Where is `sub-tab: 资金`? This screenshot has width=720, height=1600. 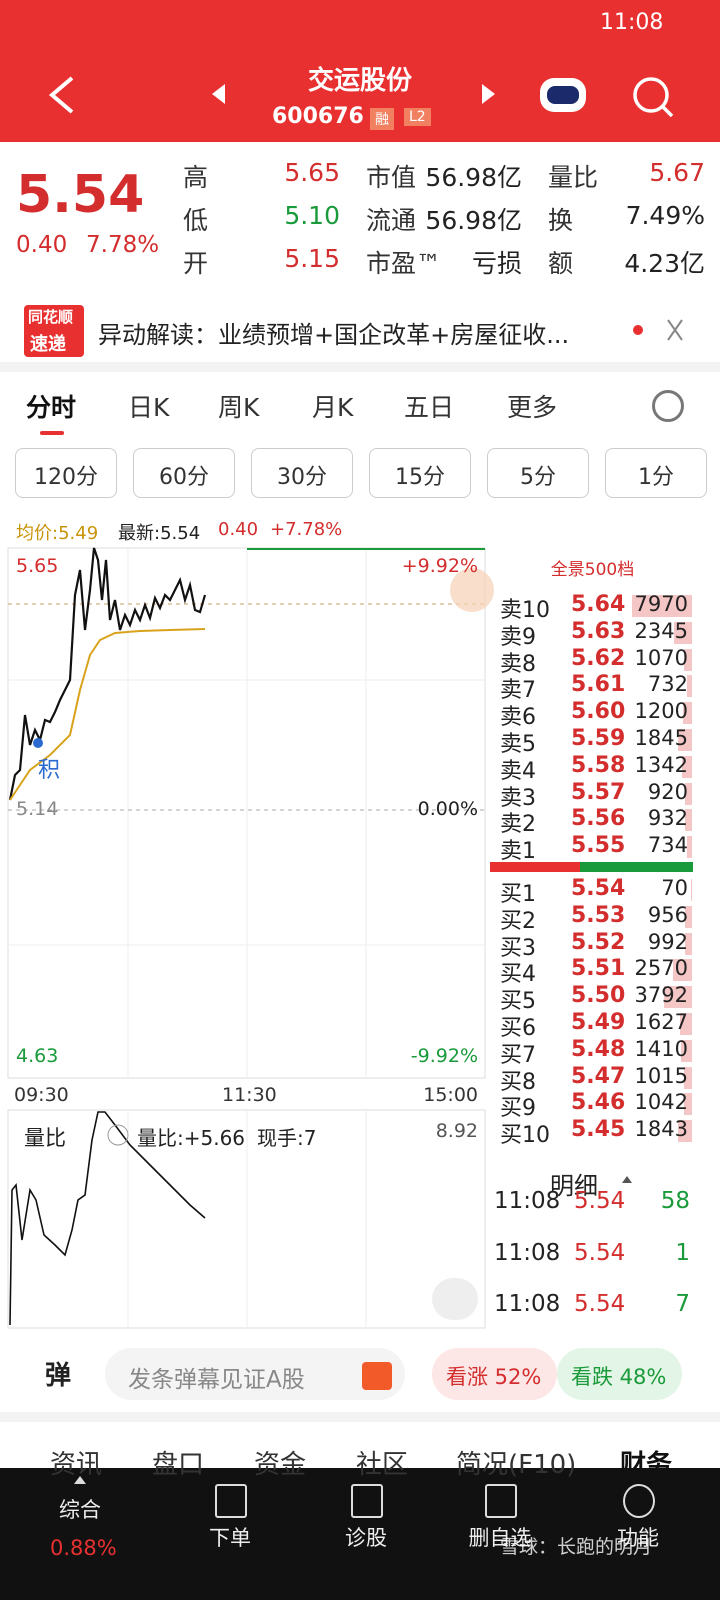 sub-tab: 资金 is located at coordinates (280, 1465).